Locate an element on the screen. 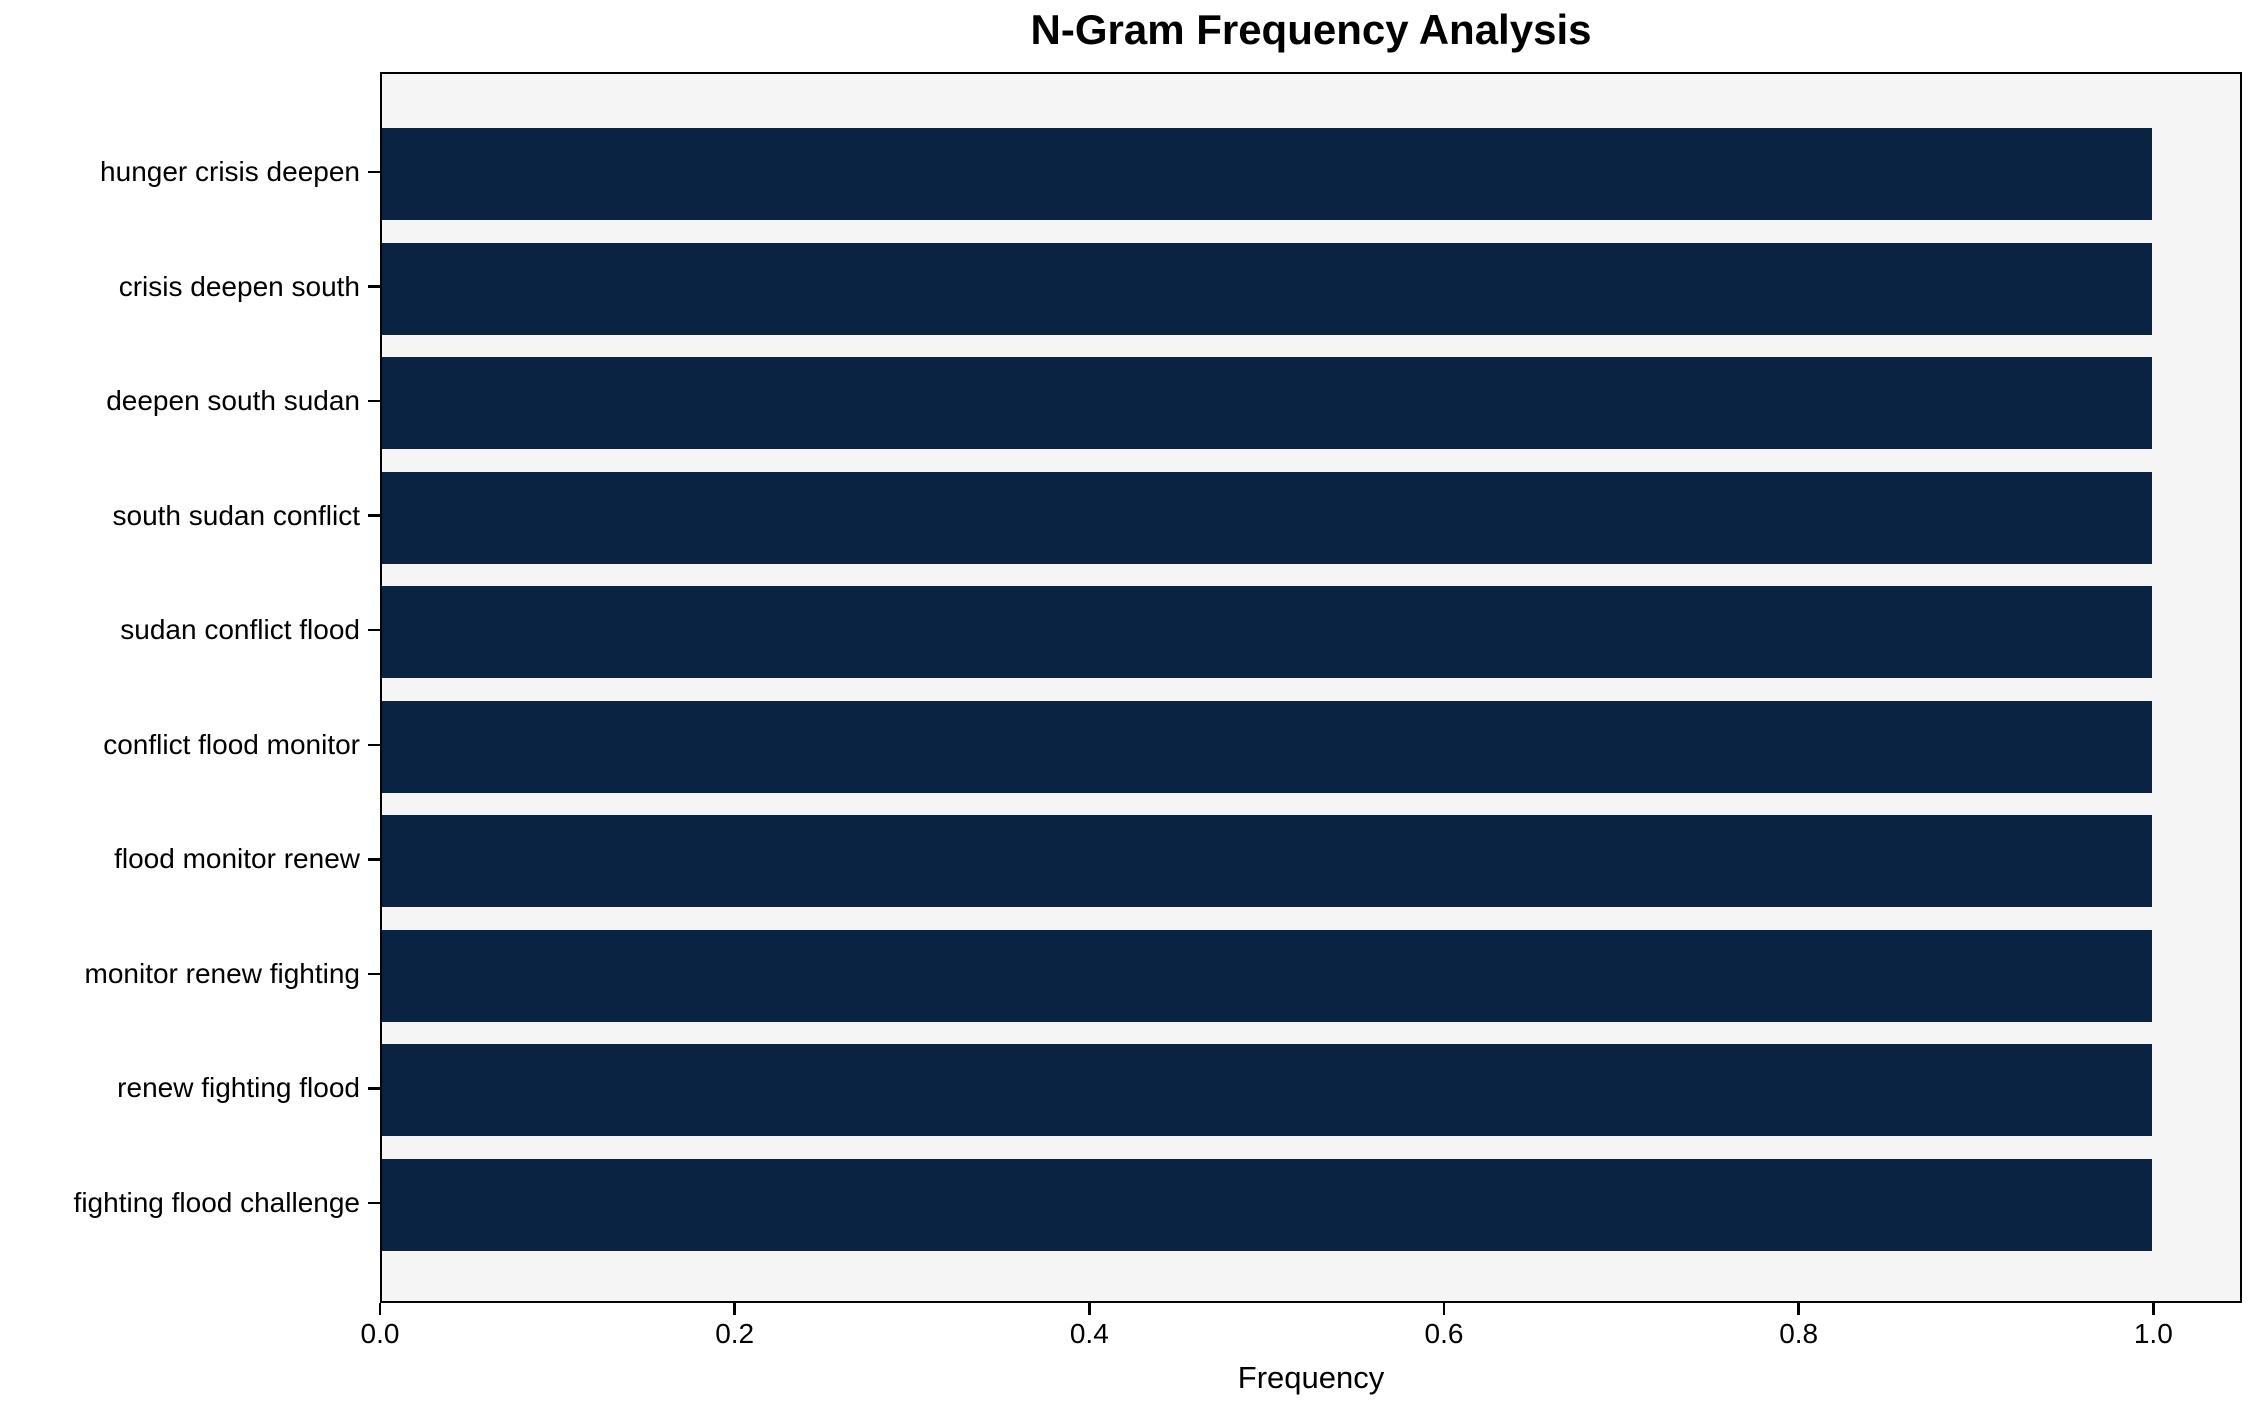  y-tick-label: conflict flood monitor is located at coordinates (231, 744).